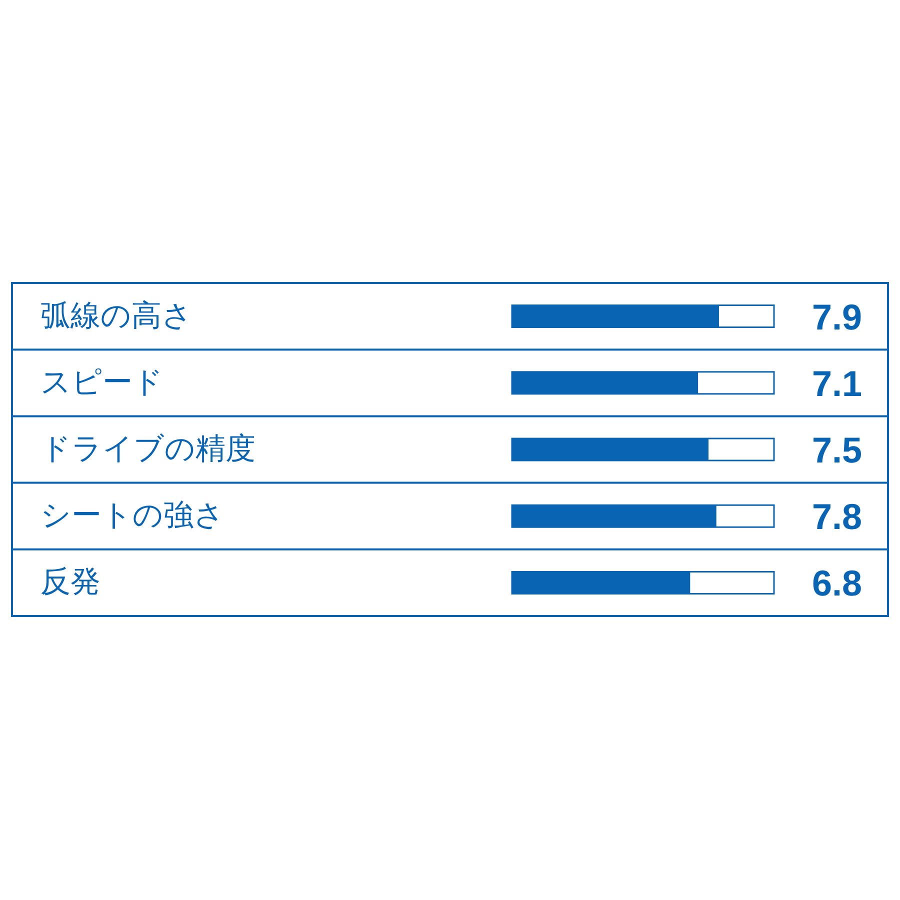 Image resolution: width=900 pixels, height=900 pixels. Describe the element at coordinates (70, 582) in the screenshot. I see `y-tick-label: 反発` at that location.